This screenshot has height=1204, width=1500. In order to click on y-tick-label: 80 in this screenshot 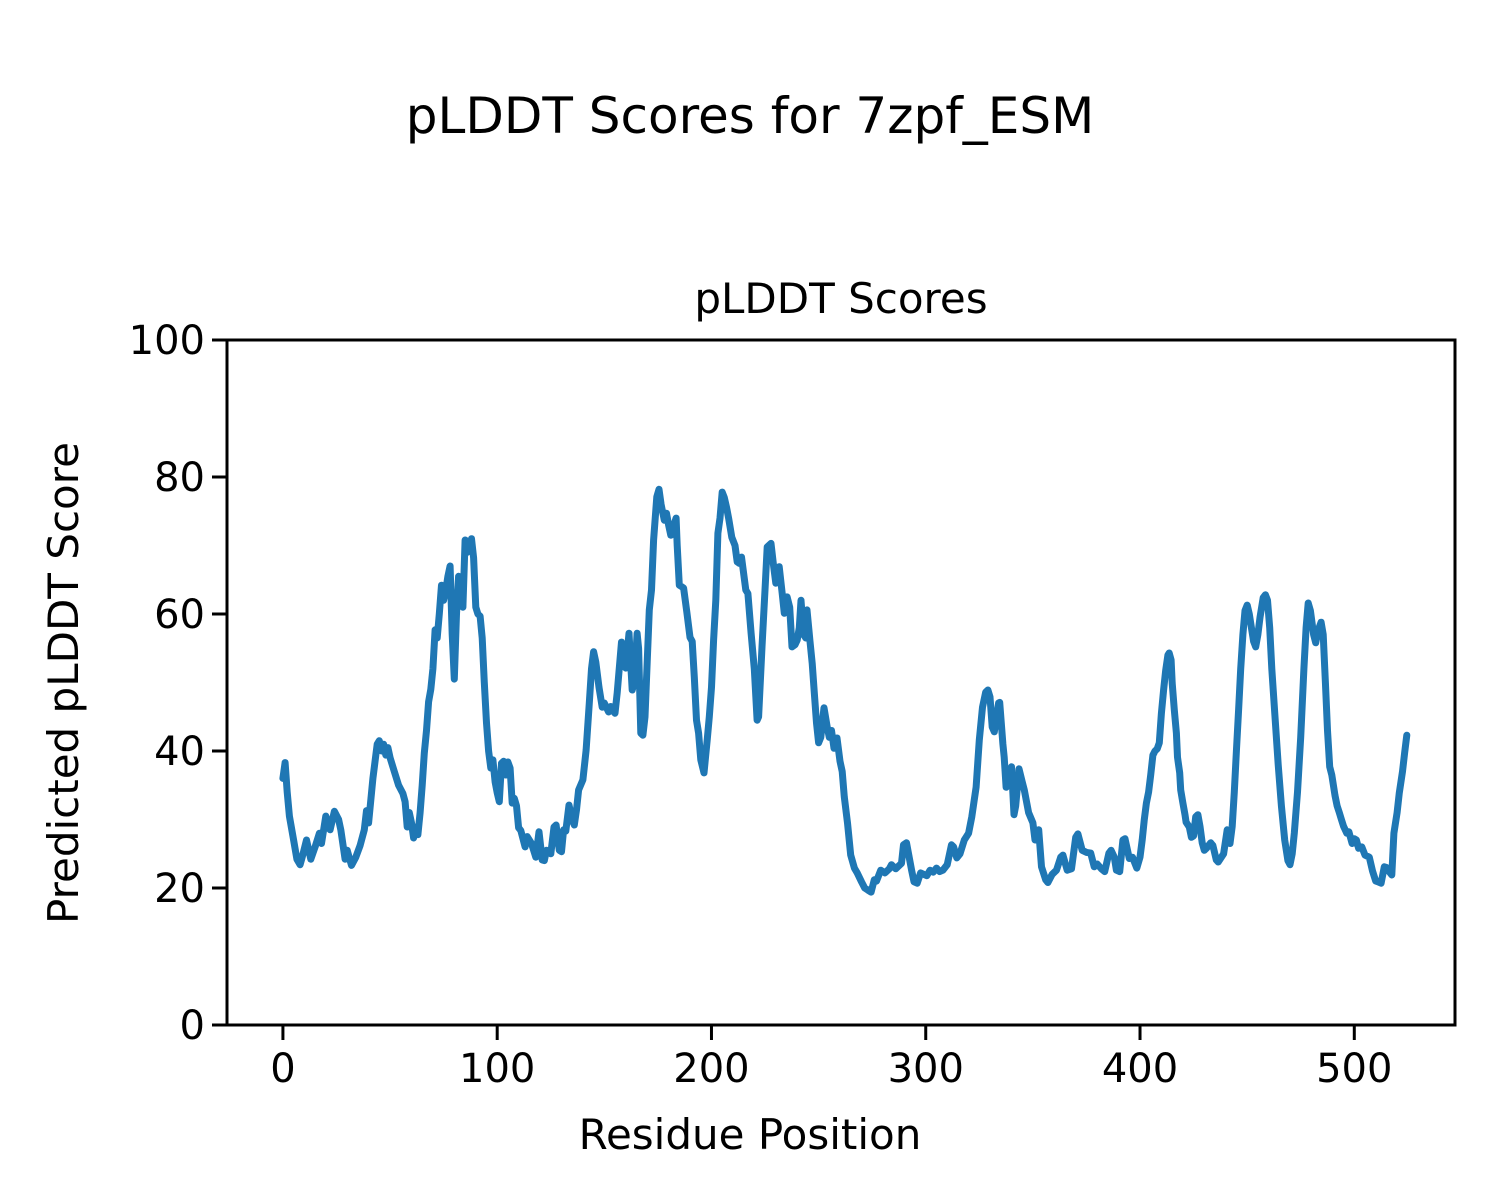, I will do `click(179, 478)`.